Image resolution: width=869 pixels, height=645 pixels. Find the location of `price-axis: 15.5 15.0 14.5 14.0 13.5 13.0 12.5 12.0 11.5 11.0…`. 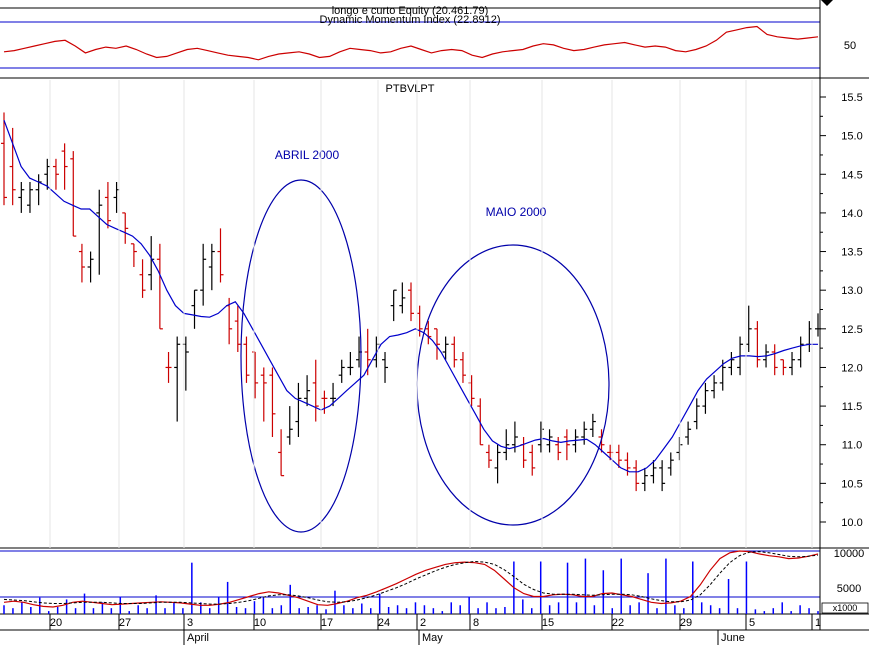

price-axis: 15.5 15.0 14.5 14.0 13.5 13.0 12.5 12.0 11.5 11.0… is located at coordinates (841, 310).